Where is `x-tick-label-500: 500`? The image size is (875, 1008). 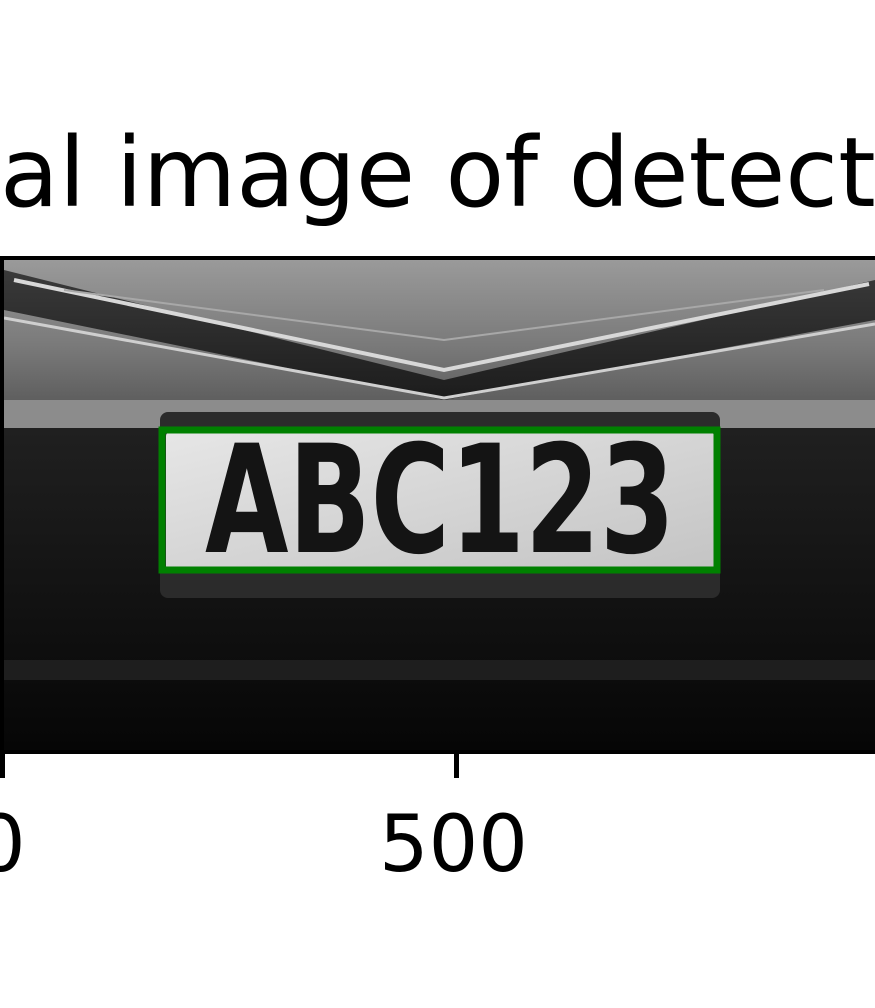
x-tick-label-500: 500 is located at coordinates (453, 845).